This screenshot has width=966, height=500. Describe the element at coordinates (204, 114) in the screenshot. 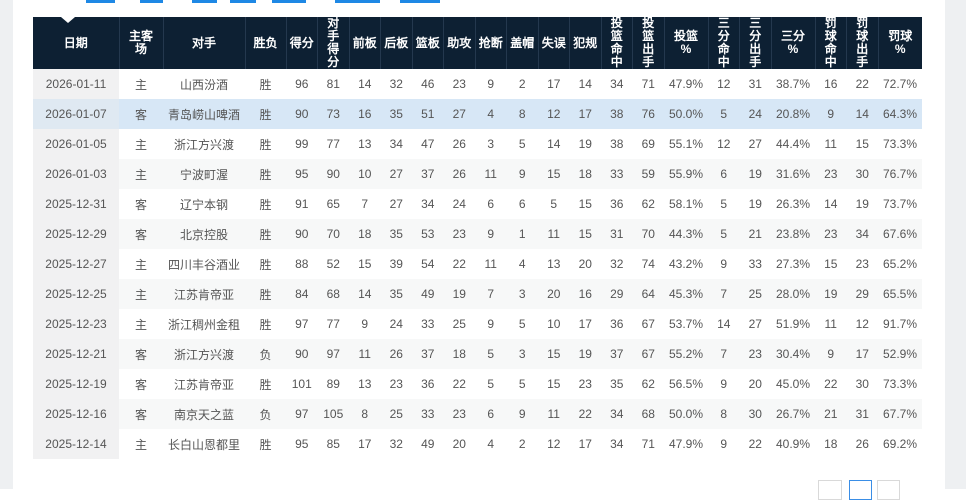

I see `cell-opponent: 青岛崂山啤酒` at that location.